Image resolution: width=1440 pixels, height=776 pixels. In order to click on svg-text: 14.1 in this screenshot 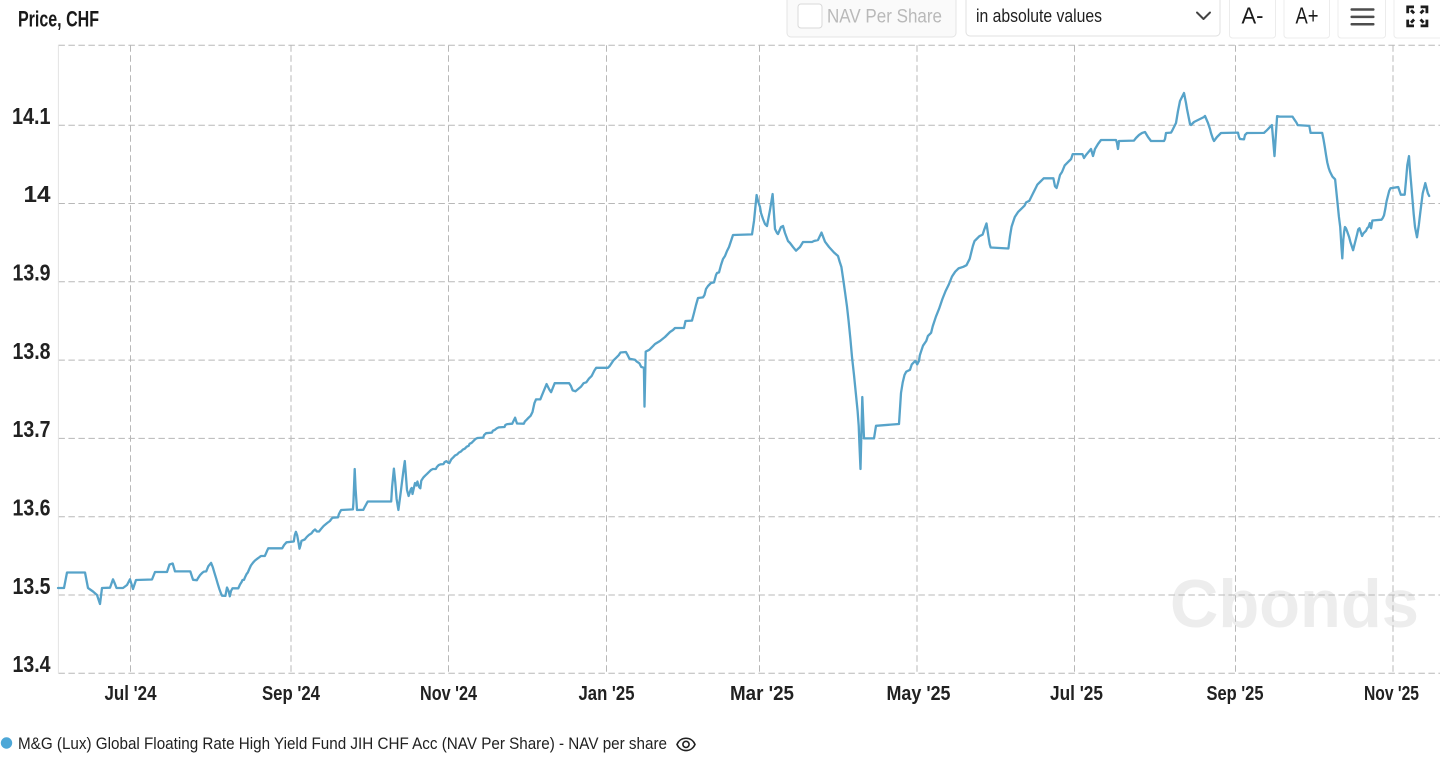, I will do `click(31, 116)`.